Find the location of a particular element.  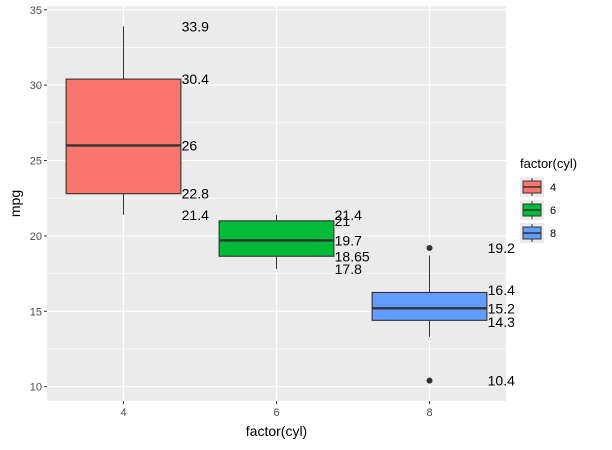

data-label: 21 is located at coordinates (343, 221).